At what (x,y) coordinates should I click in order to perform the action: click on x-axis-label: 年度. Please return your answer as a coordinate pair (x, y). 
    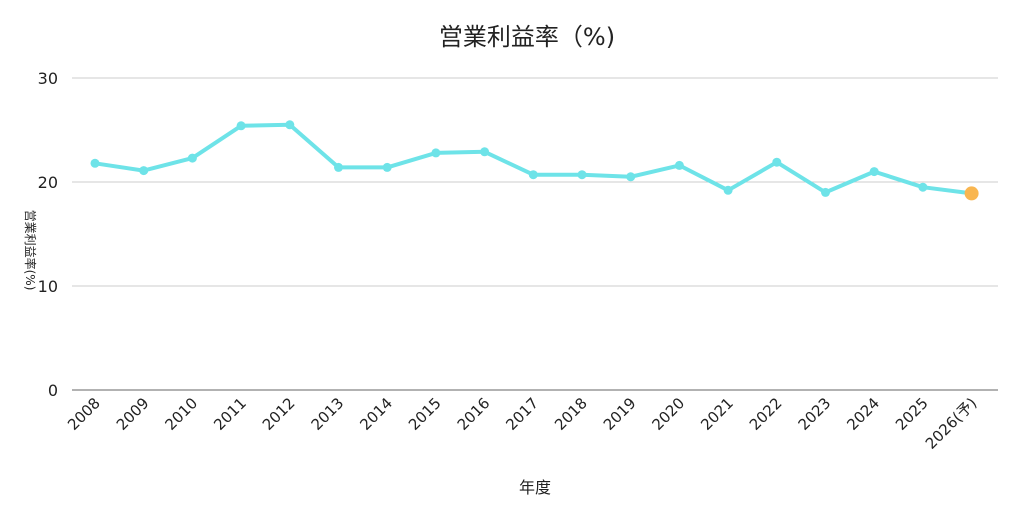
    Looking at the image, I should click on (535, 487).